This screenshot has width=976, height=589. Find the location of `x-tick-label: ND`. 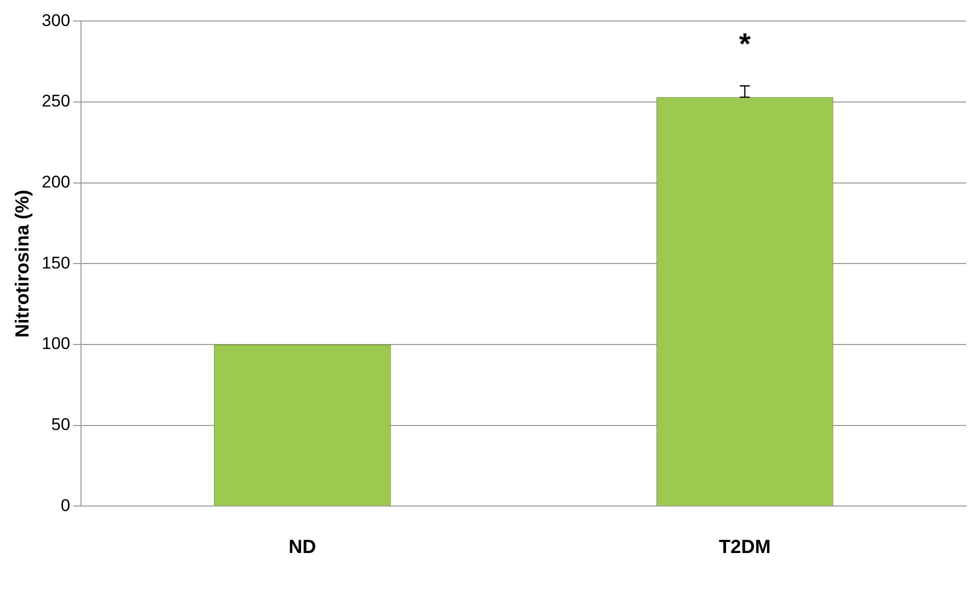

x-tick-label: ND is located at coordinates (302, 547).